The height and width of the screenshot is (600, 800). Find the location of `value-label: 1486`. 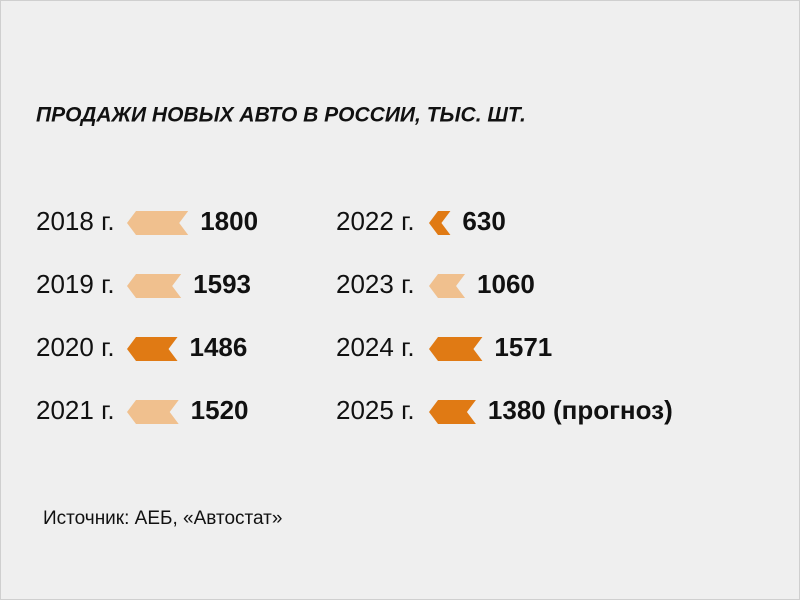

value-label: 1486 is located at coordinates (219, 347).